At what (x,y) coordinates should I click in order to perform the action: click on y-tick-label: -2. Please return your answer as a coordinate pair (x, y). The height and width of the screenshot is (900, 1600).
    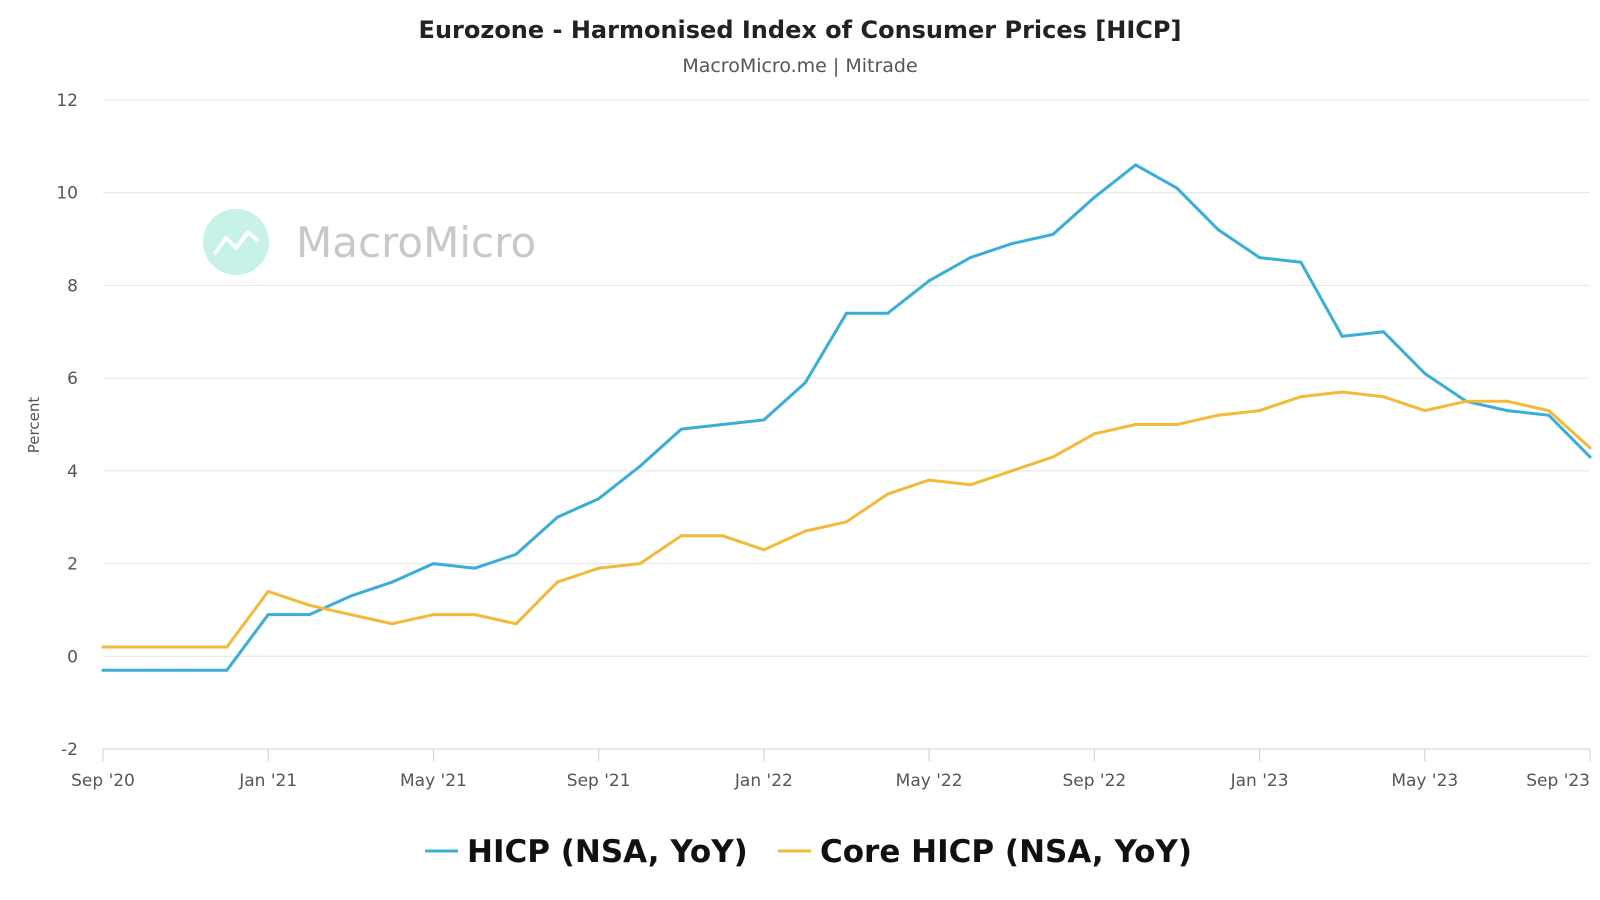
    Looking at the image, I should click on (69, 750).